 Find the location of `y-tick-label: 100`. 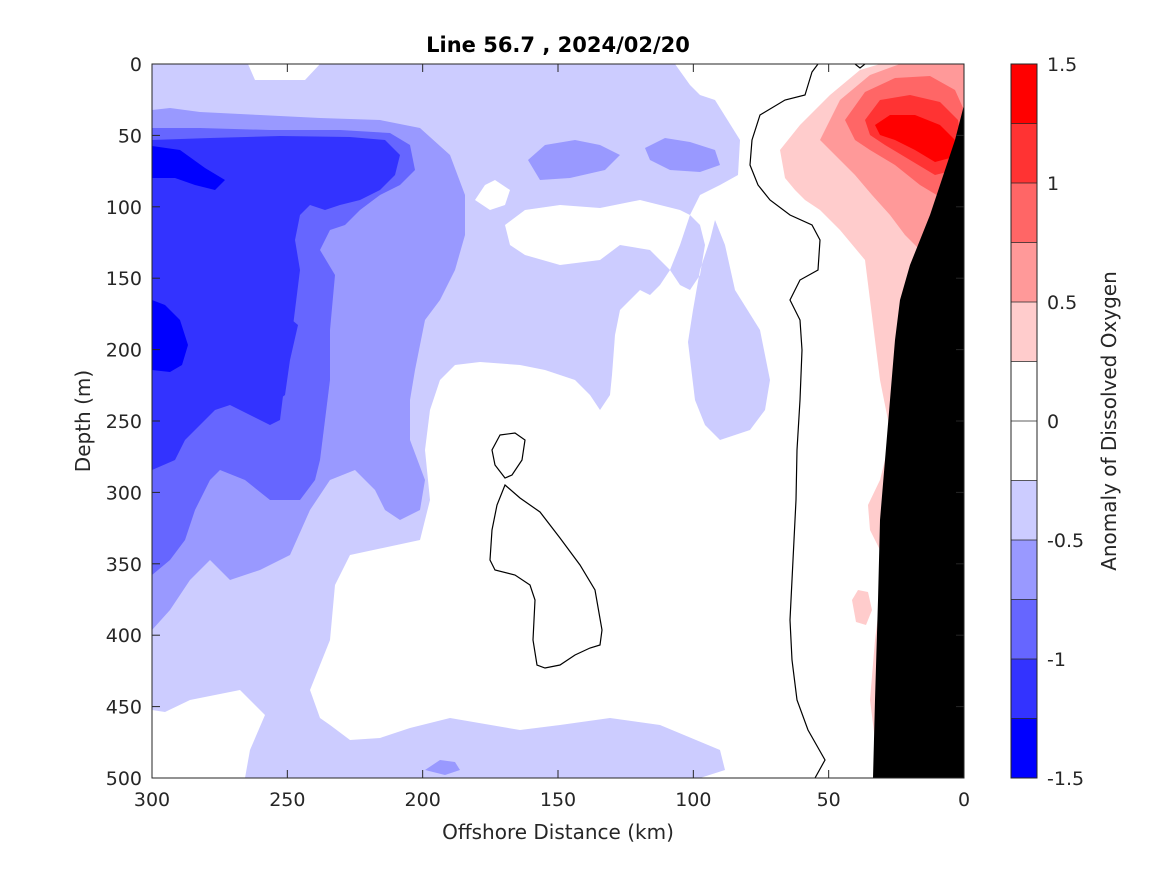

y-tick-label: 100 is located at coordinates (124, 208).